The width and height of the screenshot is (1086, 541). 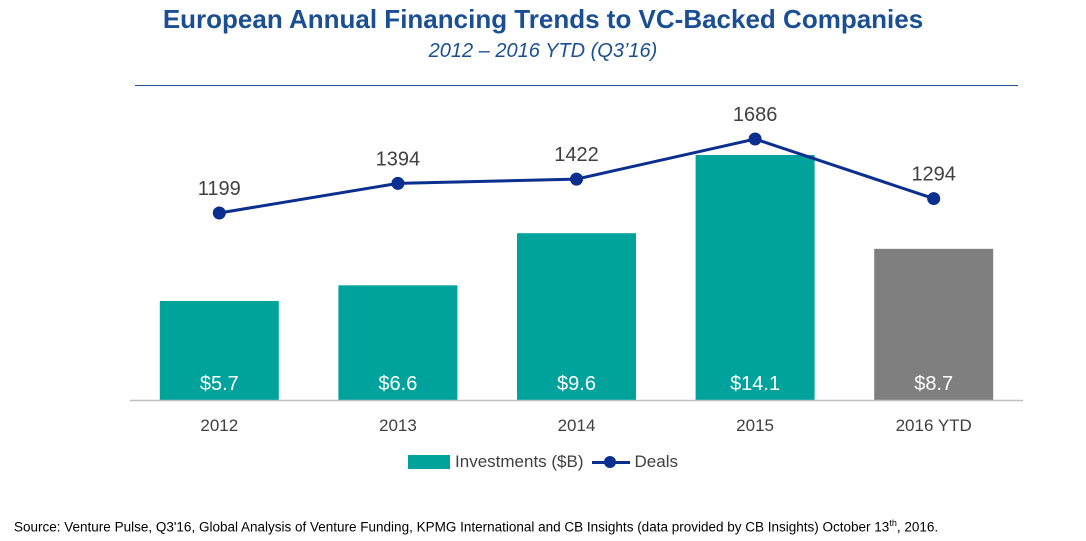 What do you see at coordinates (397, 384) in the screenshot?
I see `bar-value-label: $6.6` at bounding box center [397, 384].